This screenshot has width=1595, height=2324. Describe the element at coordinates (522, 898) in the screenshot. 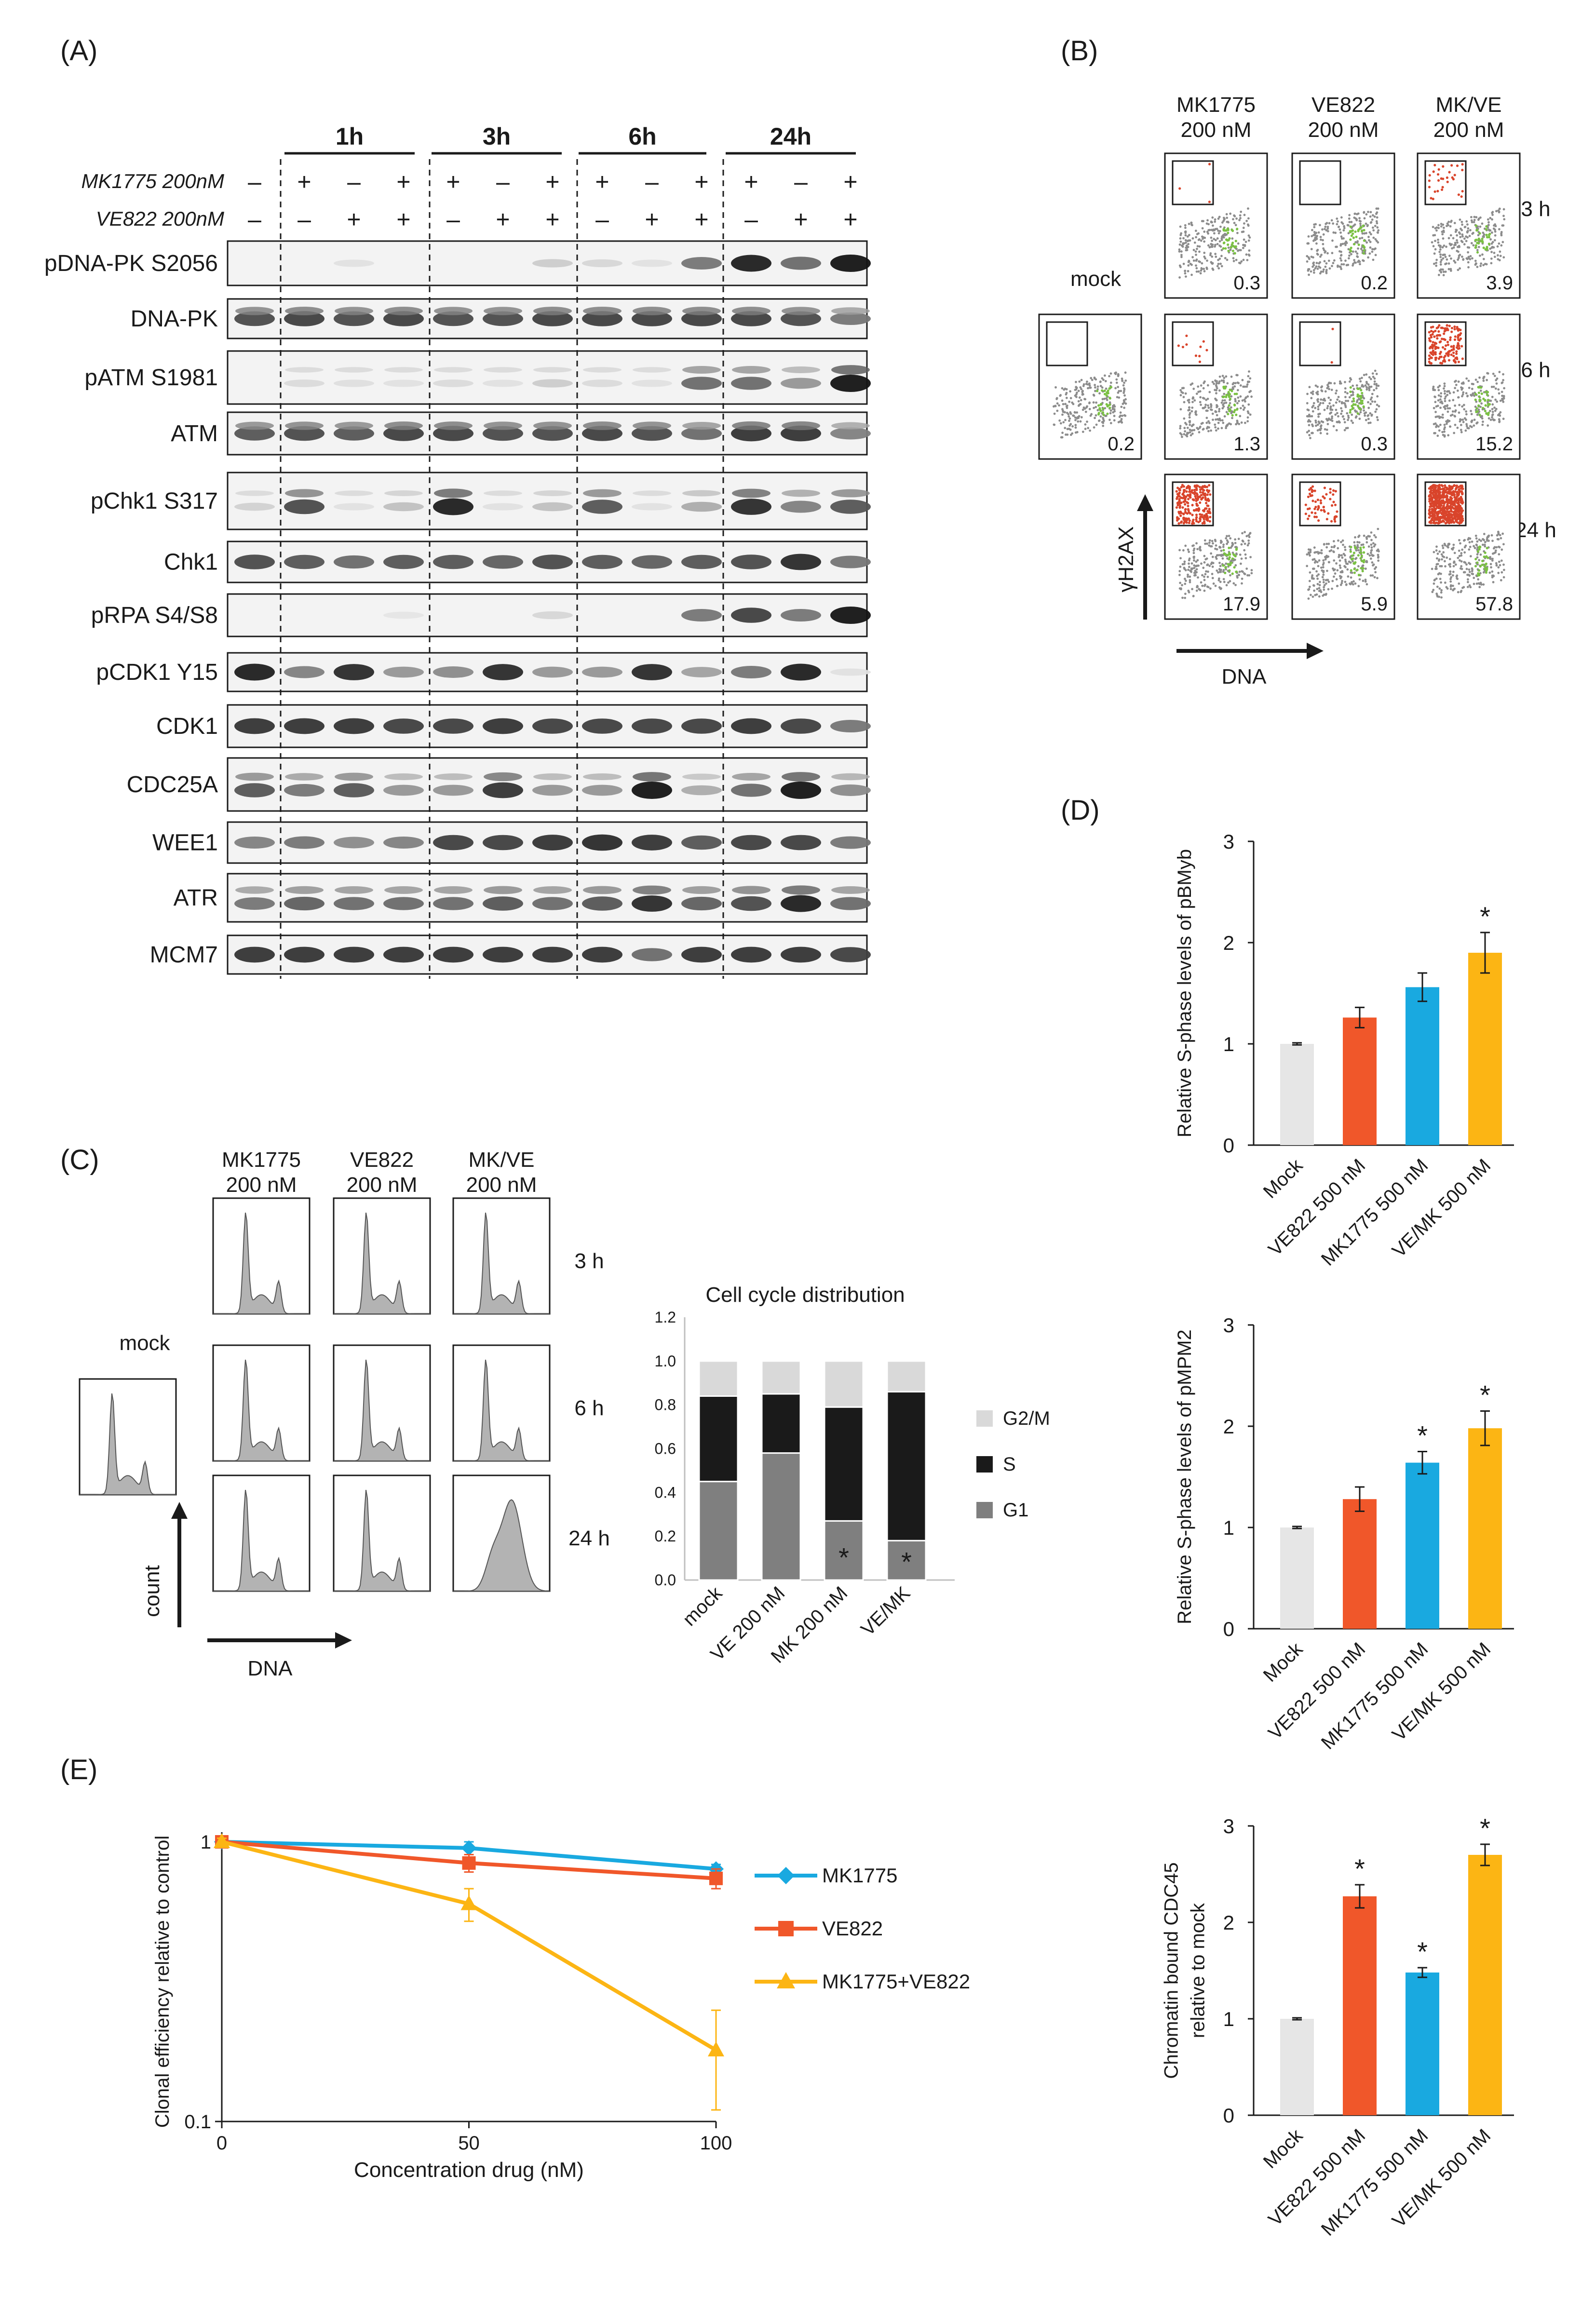

I see `blot-row: ATR` at that location.